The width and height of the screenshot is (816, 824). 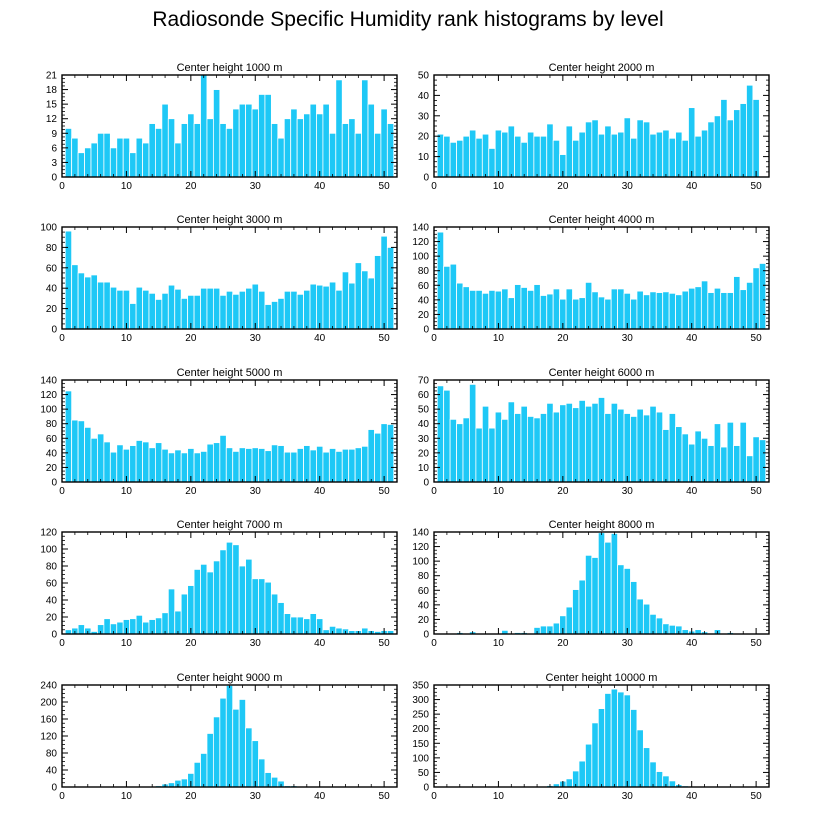 What do you see at coordinates (628, 186) in the screenshot?
I see `x-tick-label: 30` at bounding box center [628, 186].